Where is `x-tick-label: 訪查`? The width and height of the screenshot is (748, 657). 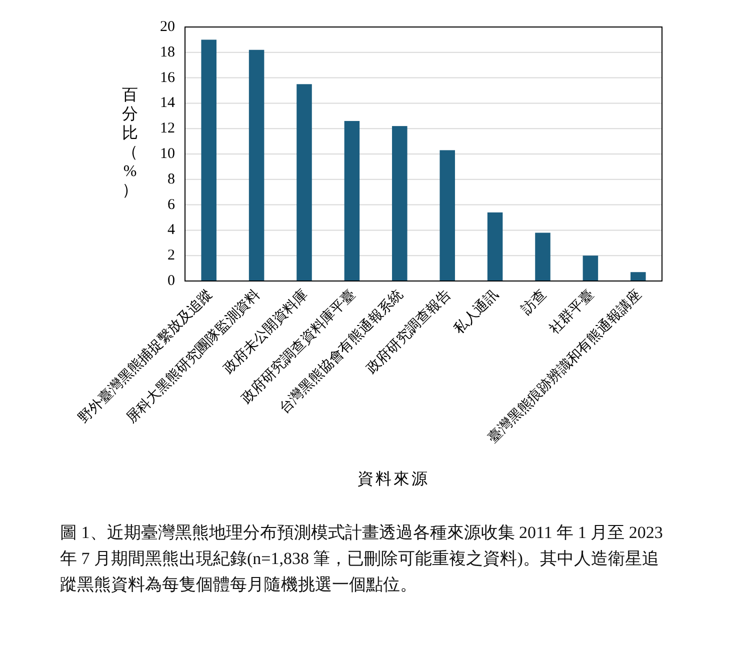 x-tick-label: 訪查 is located at coordinates (534, 302).